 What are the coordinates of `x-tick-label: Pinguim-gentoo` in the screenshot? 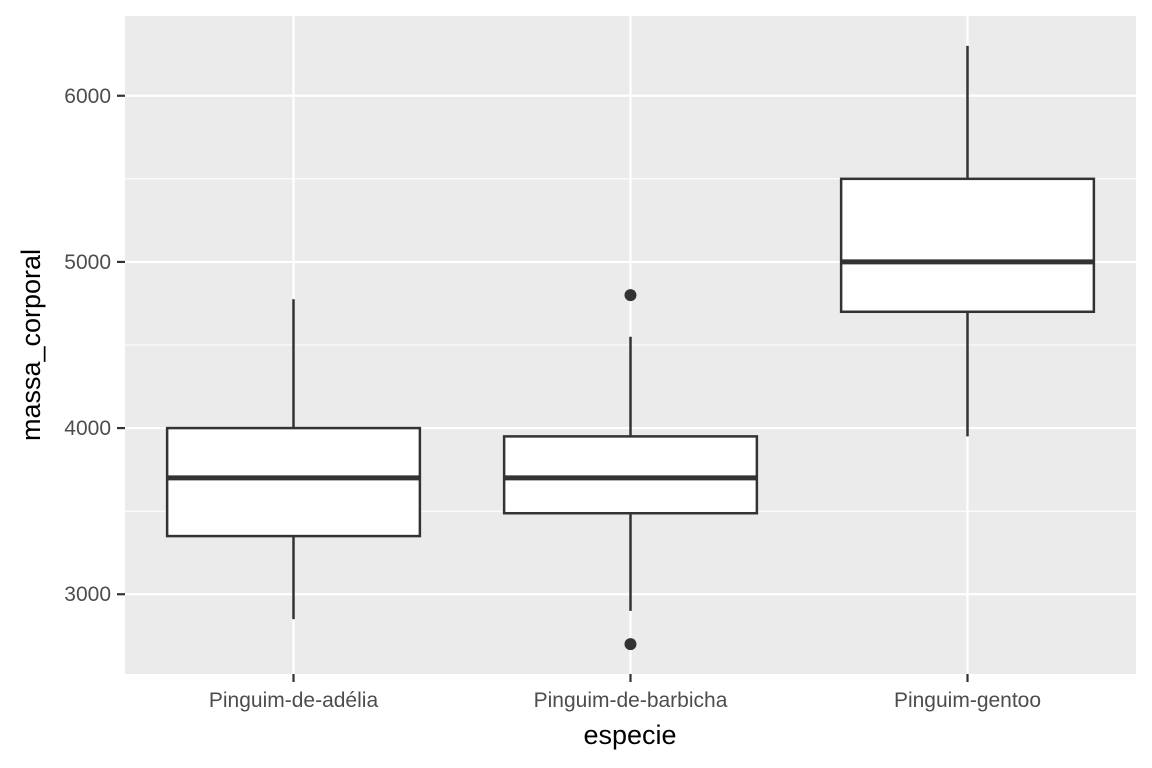 It's located at (967, 700).